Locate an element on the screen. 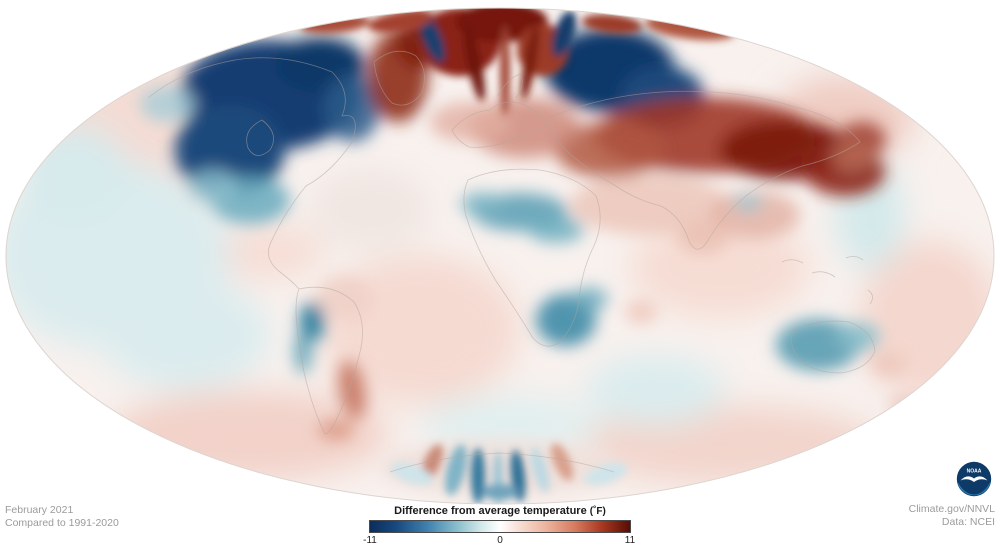  source-label: Climate.gov/NNVL is located at coordinates (951, 509).